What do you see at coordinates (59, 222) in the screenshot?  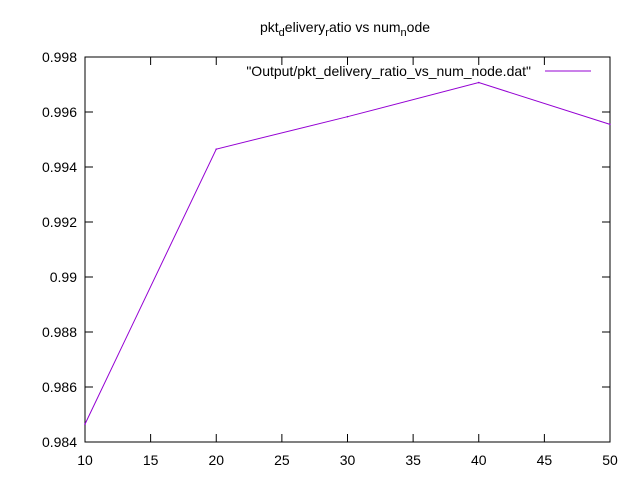 I see `y-tick-label: 0.992` at bounding box center [59, 222].